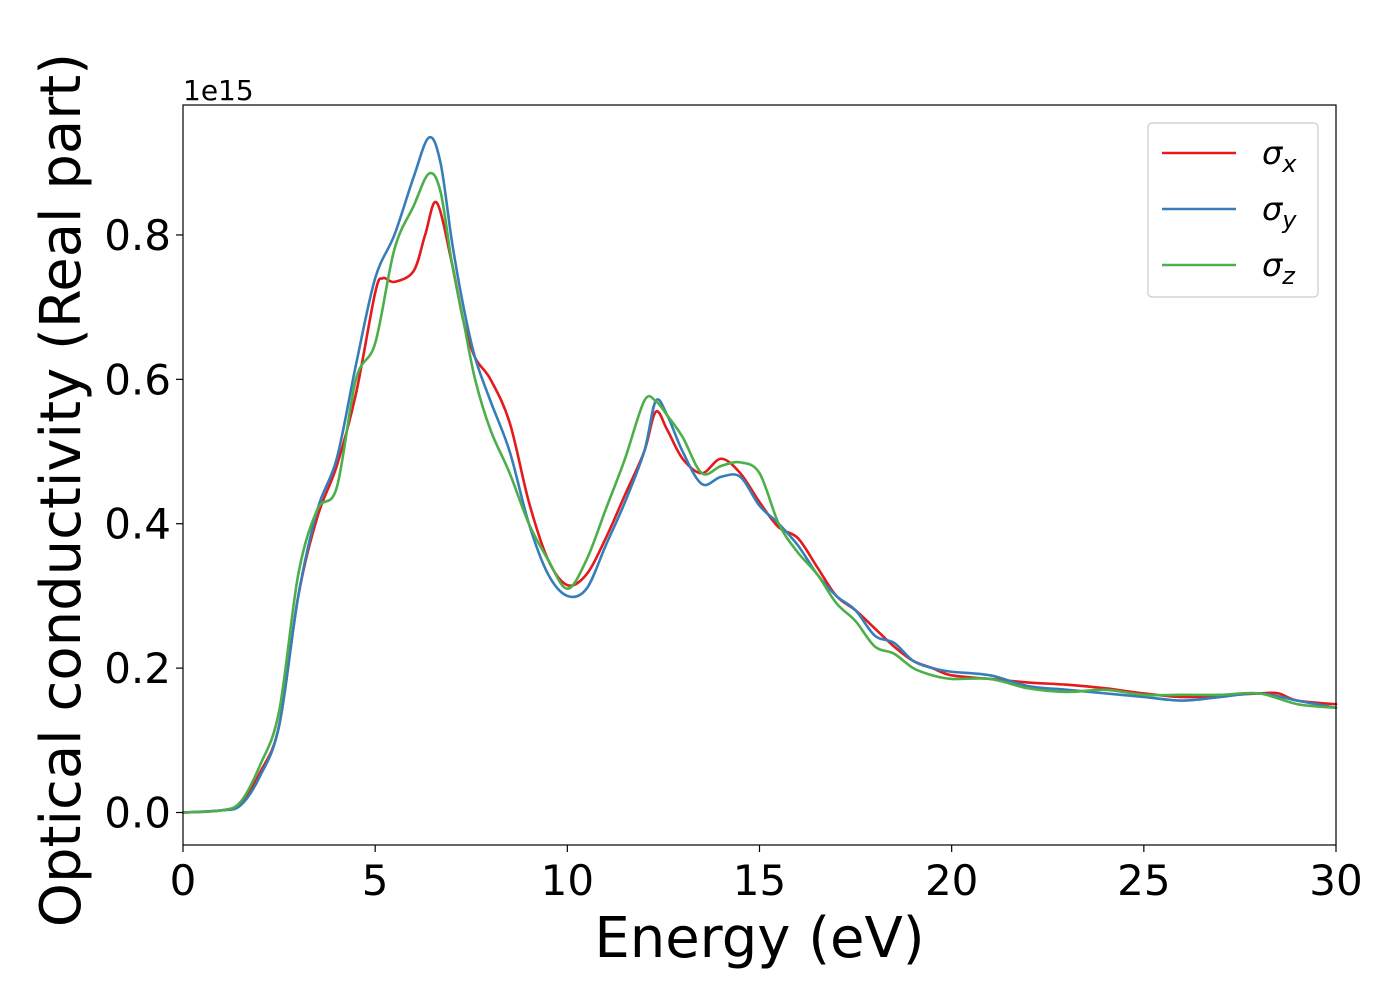 This screenshot has height=1000, width=1400. I want to click on legend-label-y: σy, so click(1279, 212).